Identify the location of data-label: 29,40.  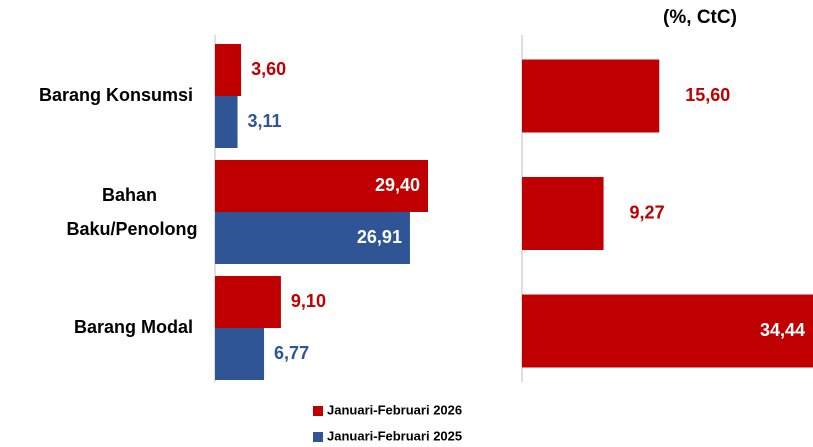
(397, 185).